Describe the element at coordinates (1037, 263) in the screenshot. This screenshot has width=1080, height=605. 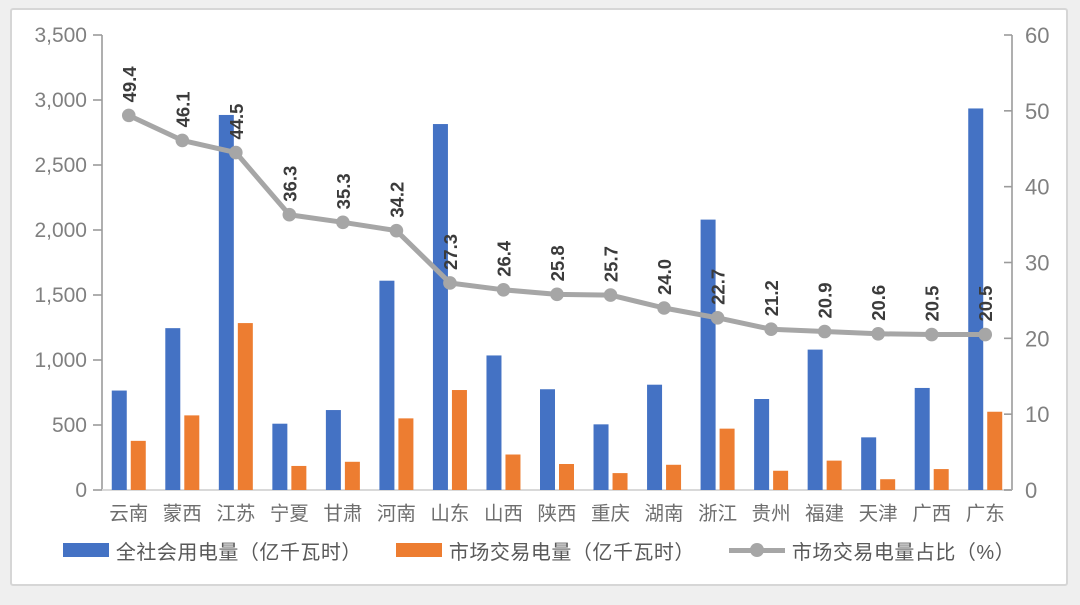
I see `right-axis-tick-label: 30` at that location.